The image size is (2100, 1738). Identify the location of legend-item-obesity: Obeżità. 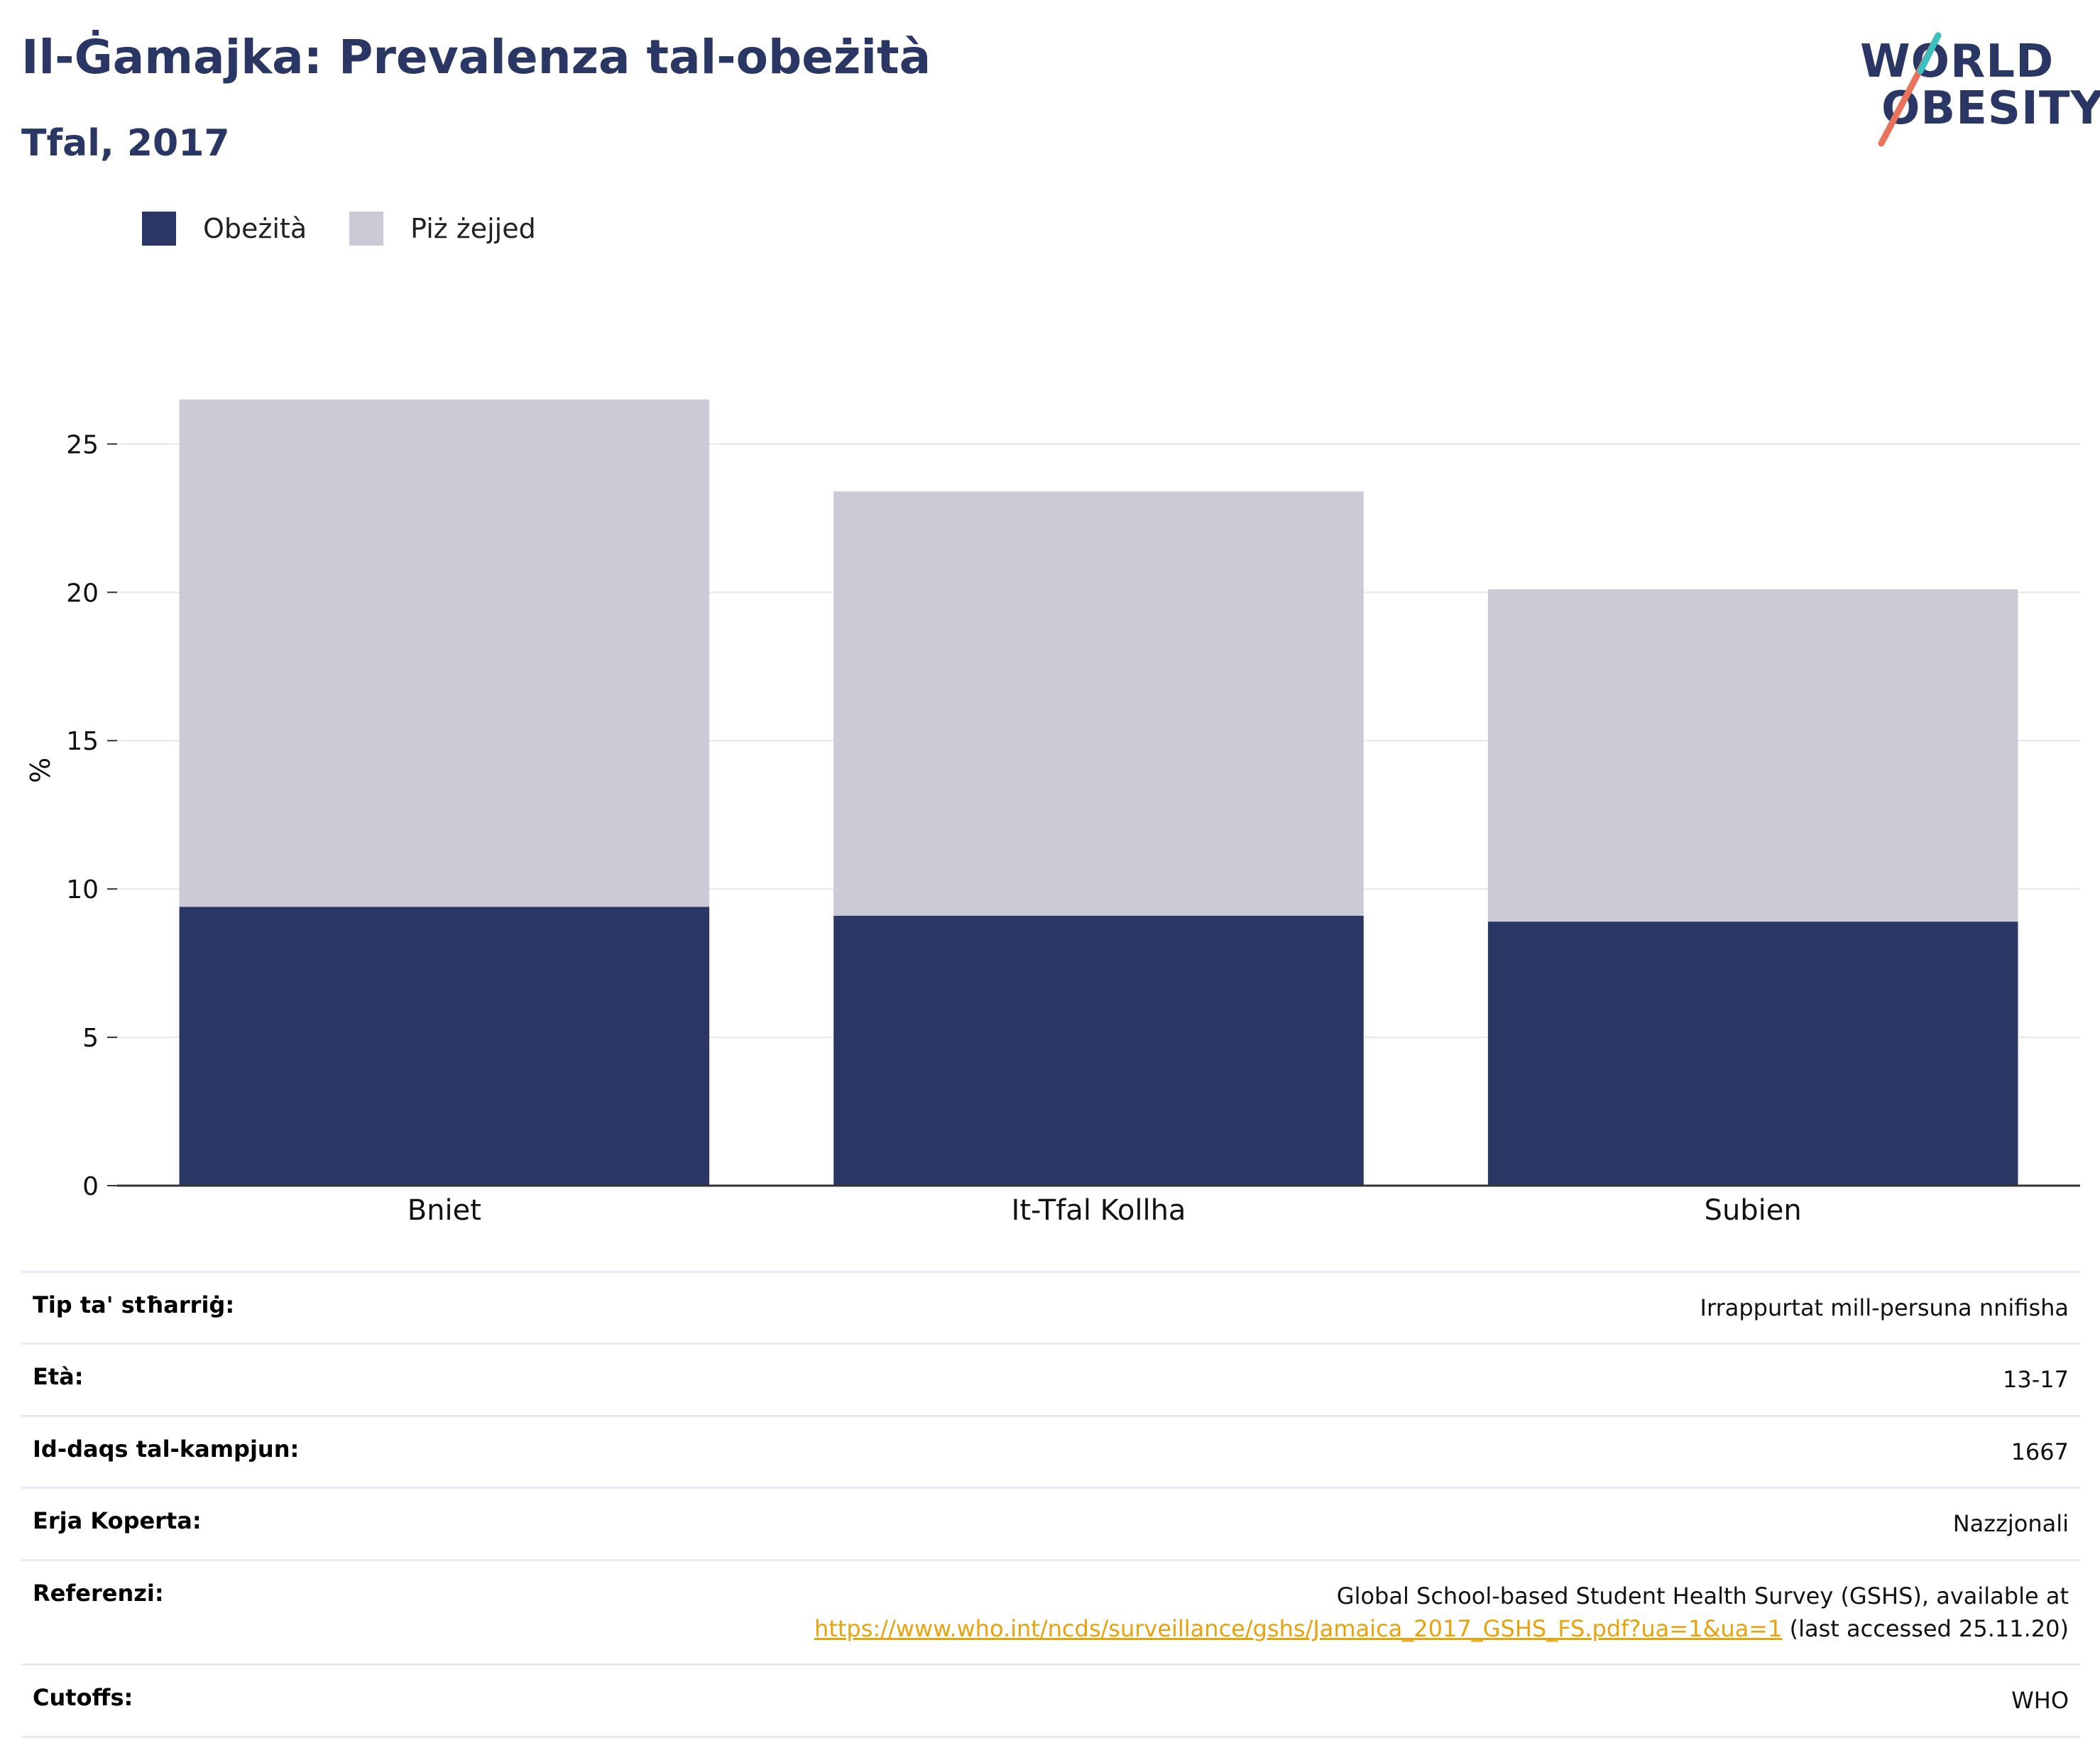
(224, 229).